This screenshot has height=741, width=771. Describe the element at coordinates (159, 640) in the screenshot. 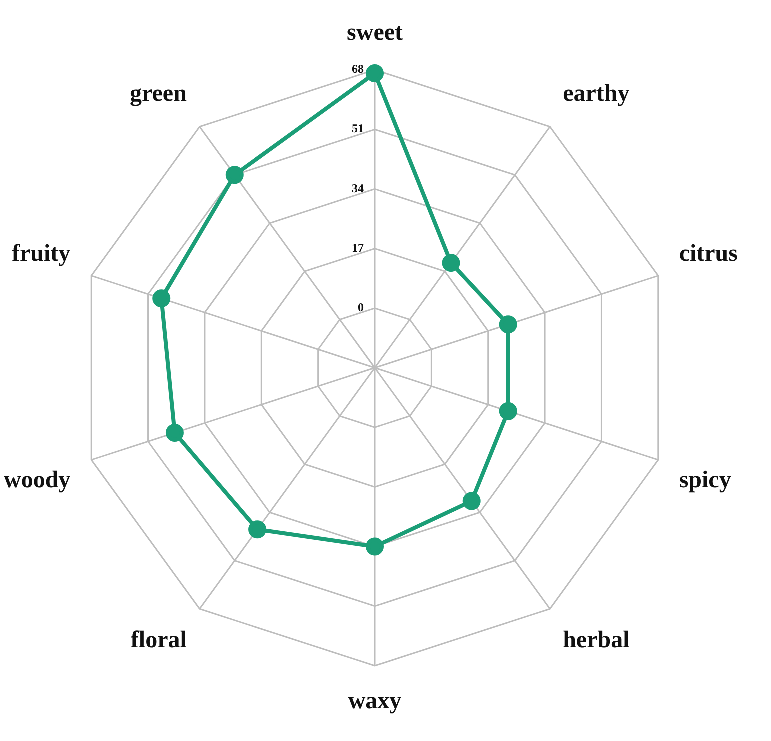

I see `spoke-label: floral` at that location.